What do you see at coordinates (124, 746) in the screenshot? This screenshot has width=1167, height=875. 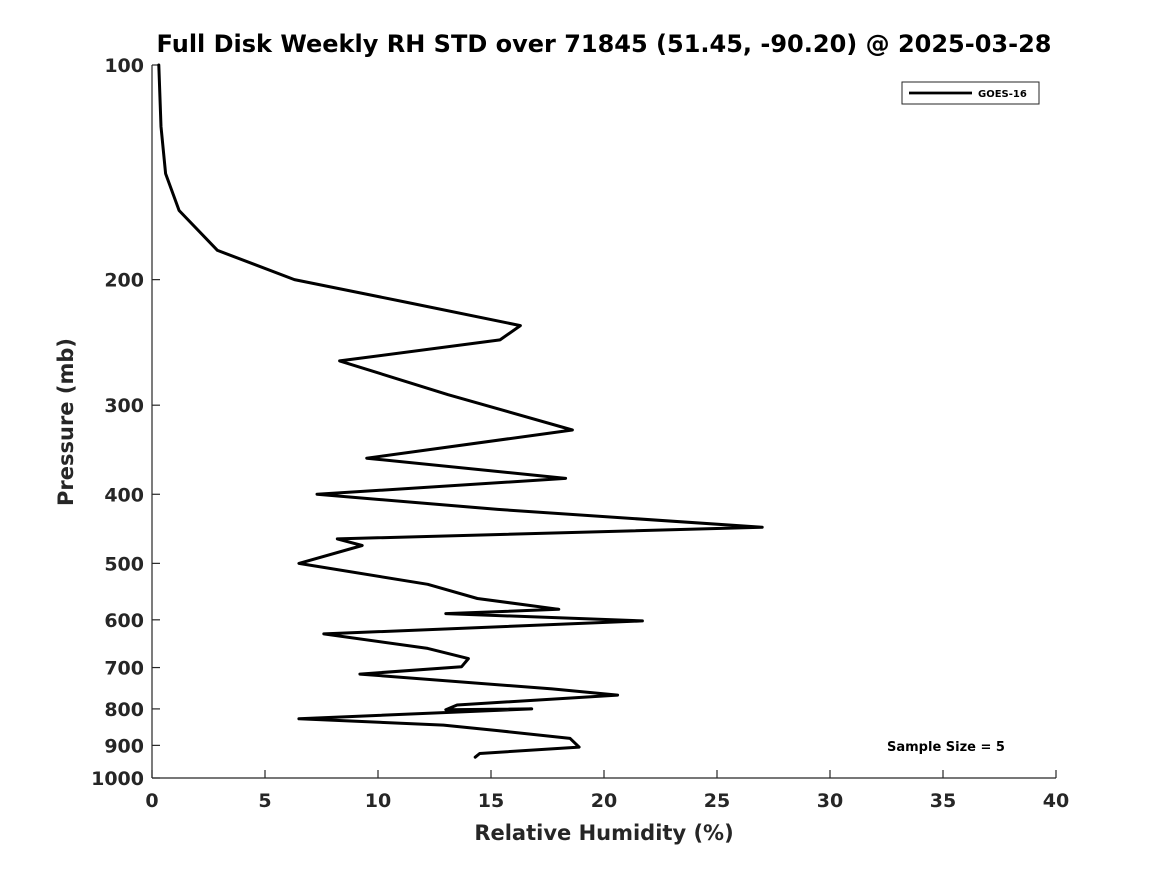 I see `y-tick-label: 900` at bounding box center [124, 746].